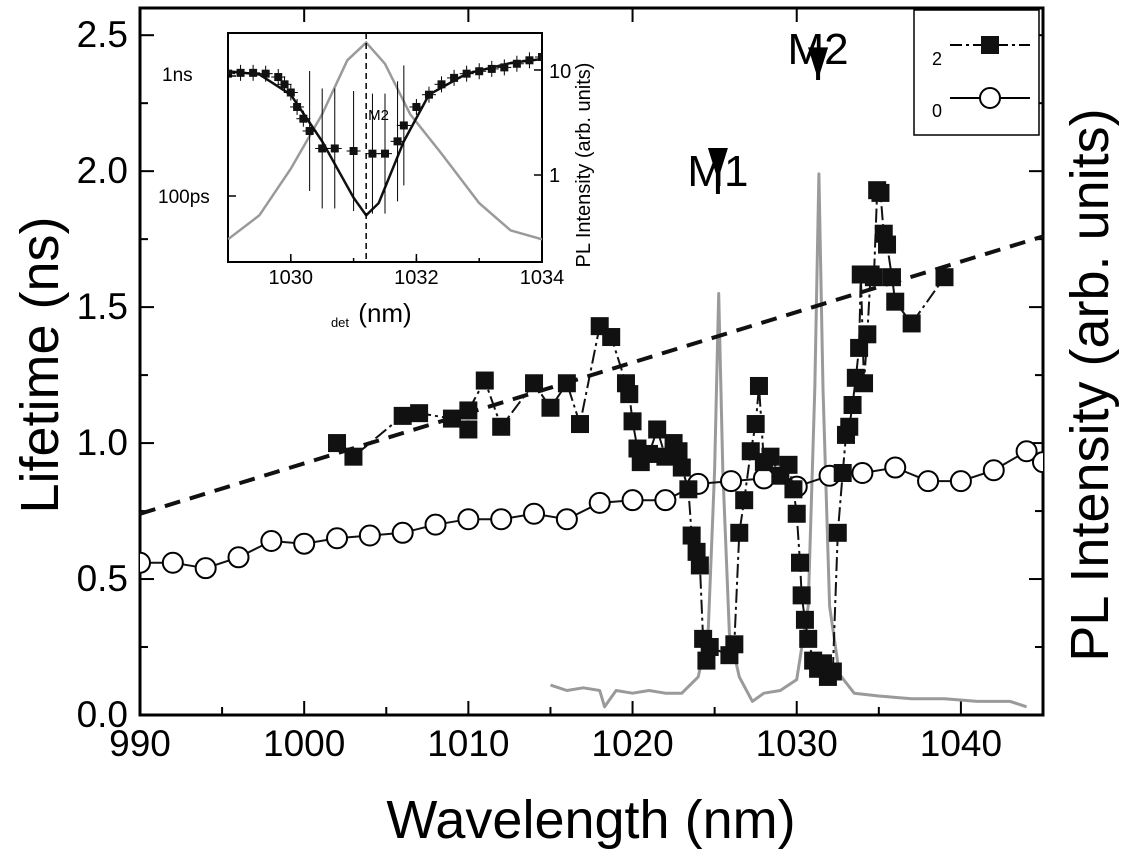 Image resolution: width=1135 pixels, height=850 pixels. I want to click on inset-y-tick-label: 100ps, so click(184, 197).